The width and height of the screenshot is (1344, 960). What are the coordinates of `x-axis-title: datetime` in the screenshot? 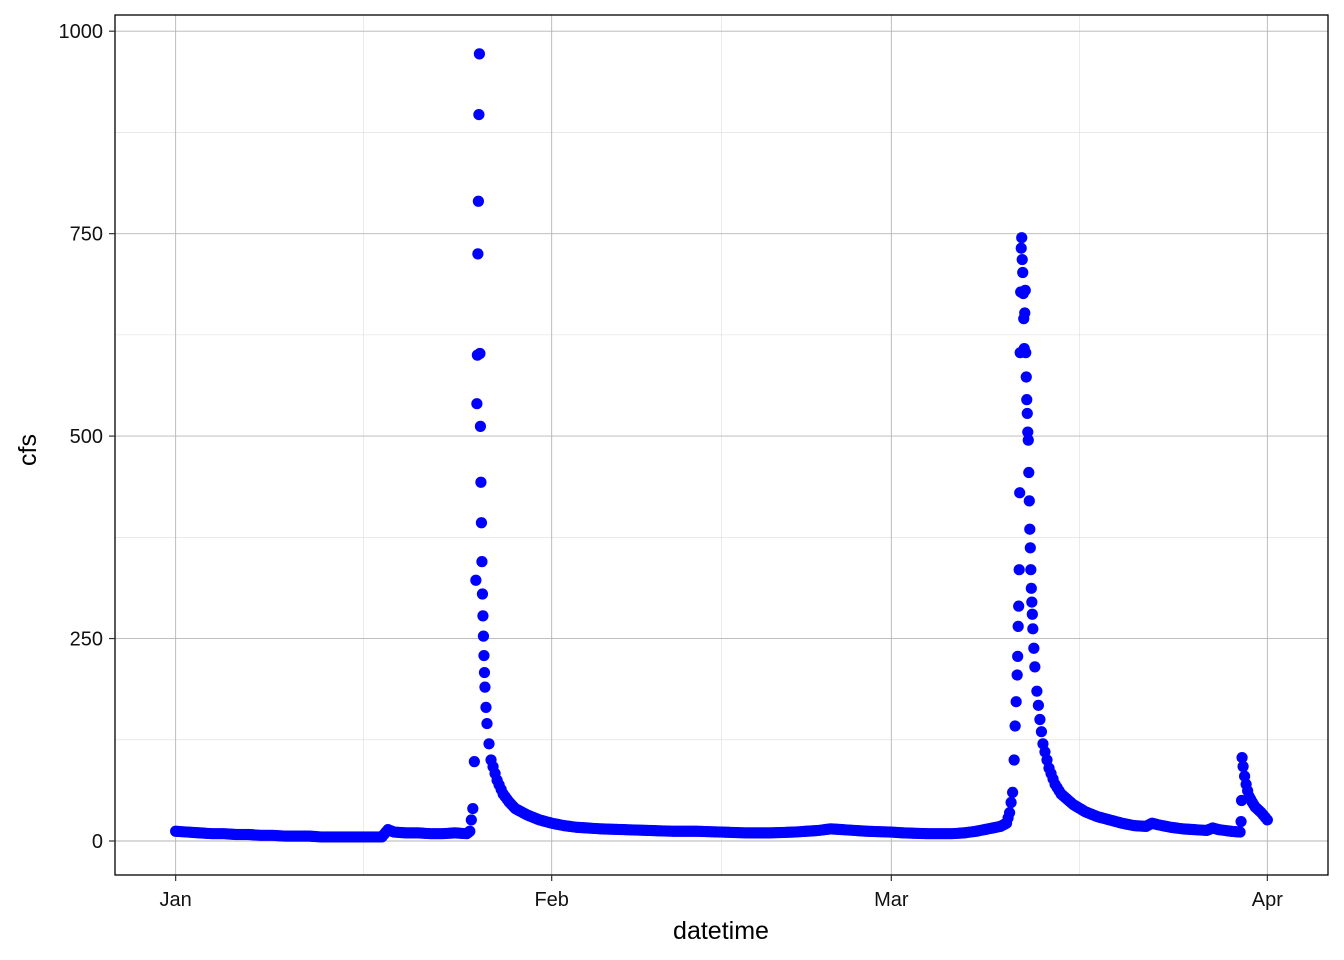 It's located at (721, 931).